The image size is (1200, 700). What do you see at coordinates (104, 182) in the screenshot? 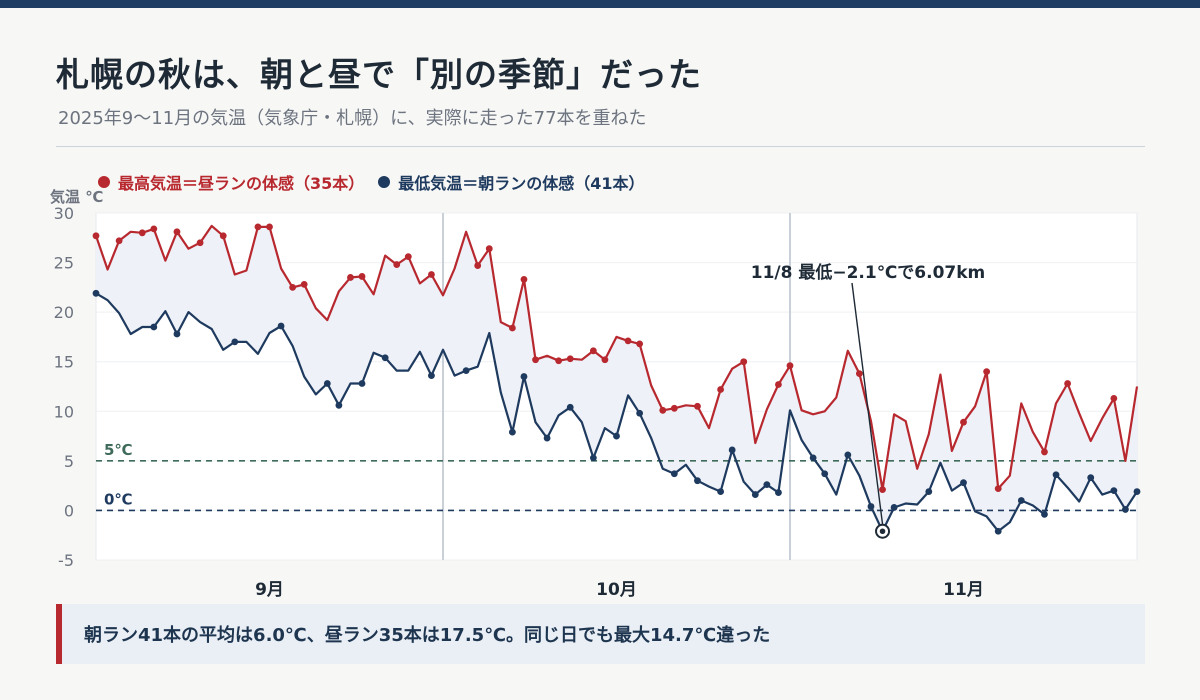
I see `legend-high-dot` at bounding box center [104, 182].